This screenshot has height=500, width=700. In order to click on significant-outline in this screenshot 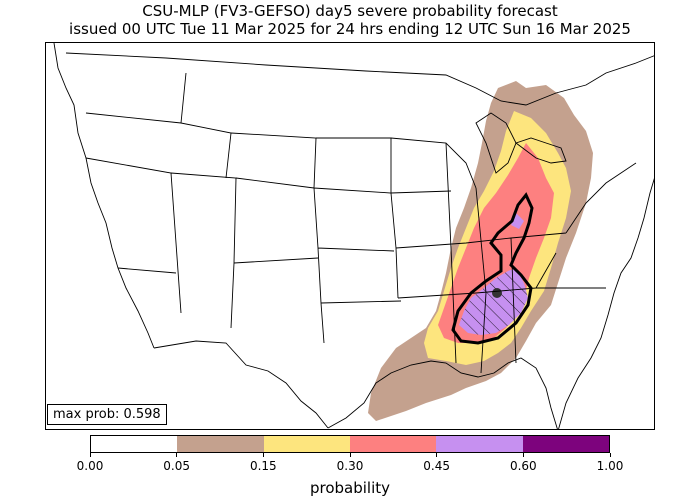, I will do `click(492, 268)`.